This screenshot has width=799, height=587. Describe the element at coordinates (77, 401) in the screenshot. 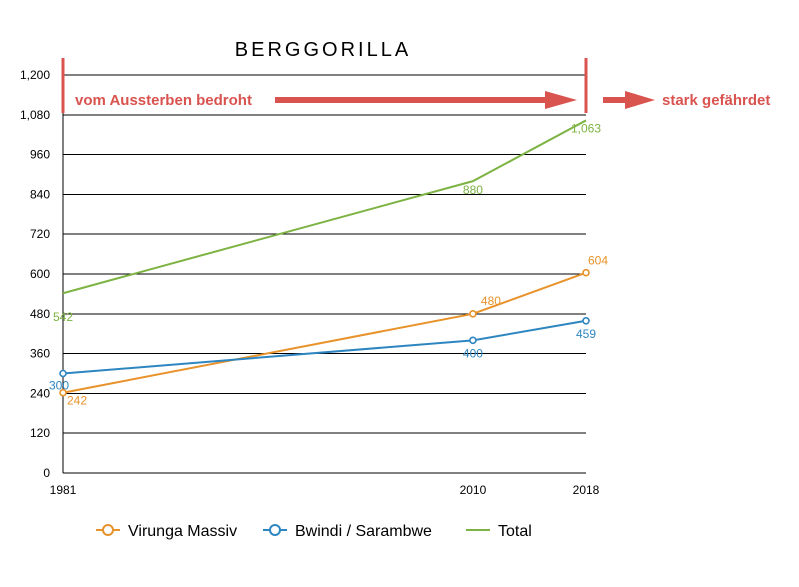

I see `data-label: 242` at that location.